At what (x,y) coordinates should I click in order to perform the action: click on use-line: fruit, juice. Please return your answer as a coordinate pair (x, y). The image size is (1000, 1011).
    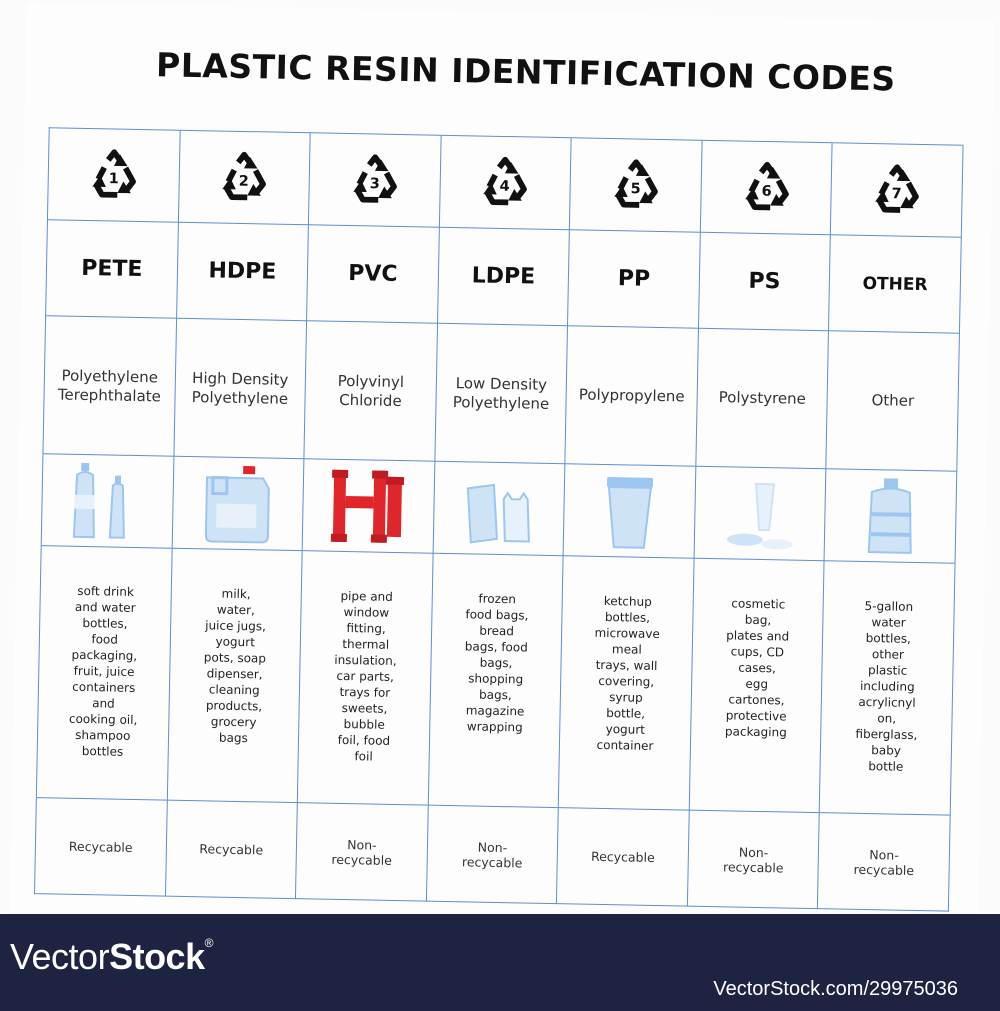
    Looking at the image, I should click on (104, 671).